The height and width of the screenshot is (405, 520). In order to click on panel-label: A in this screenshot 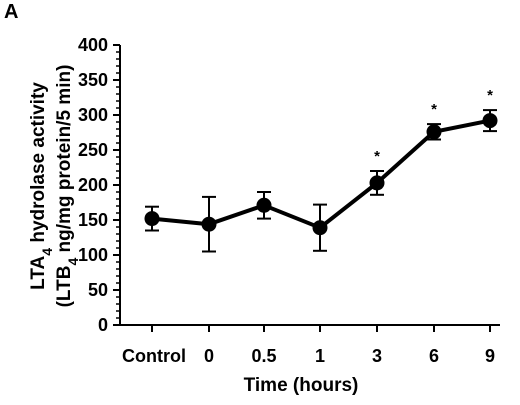, I will do `click(11, 12)`.